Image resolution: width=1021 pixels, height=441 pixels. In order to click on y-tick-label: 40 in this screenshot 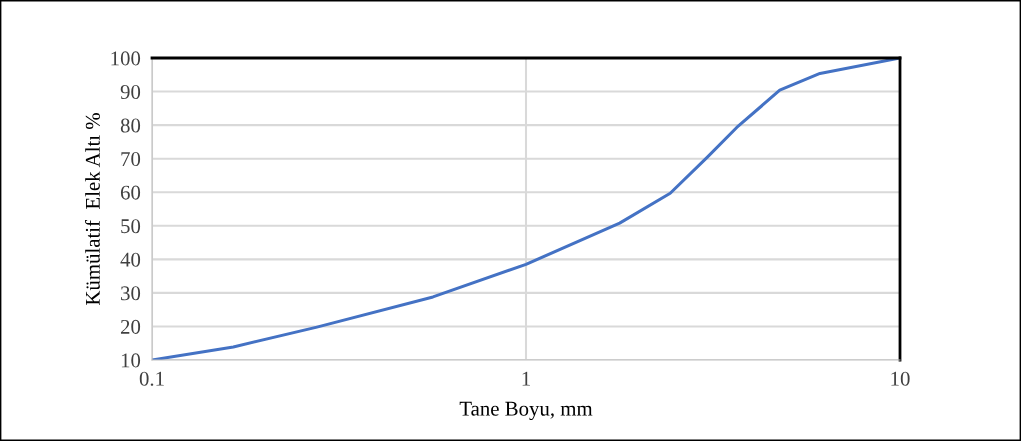, I will do `click(130, 259)`.